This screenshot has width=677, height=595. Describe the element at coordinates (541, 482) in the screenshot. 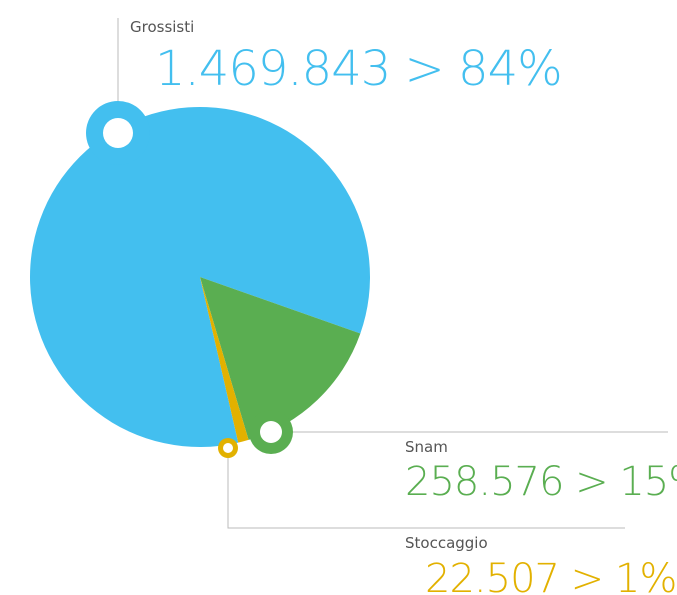

I see `value-label: 258.576 > 15%` at that location.